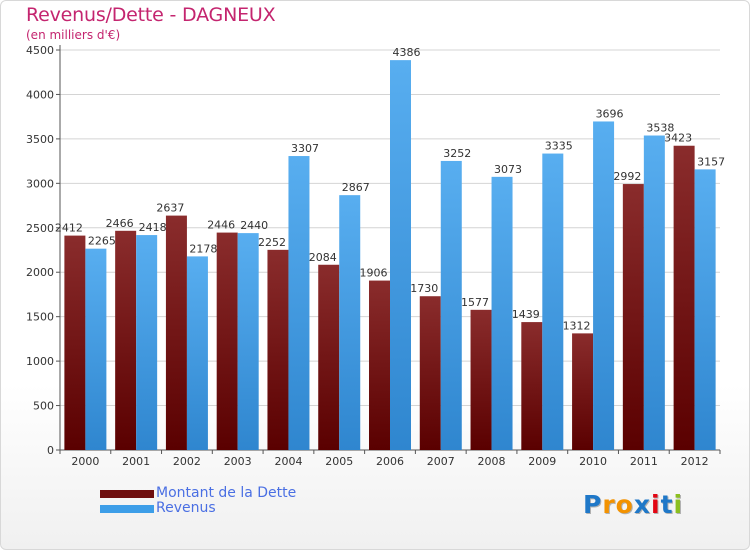 The width and height of the screenshot is (750, 550). Describe the element at coordinates (50, 450) in the screenshot. I see `y-tick-label: 0` at that location.